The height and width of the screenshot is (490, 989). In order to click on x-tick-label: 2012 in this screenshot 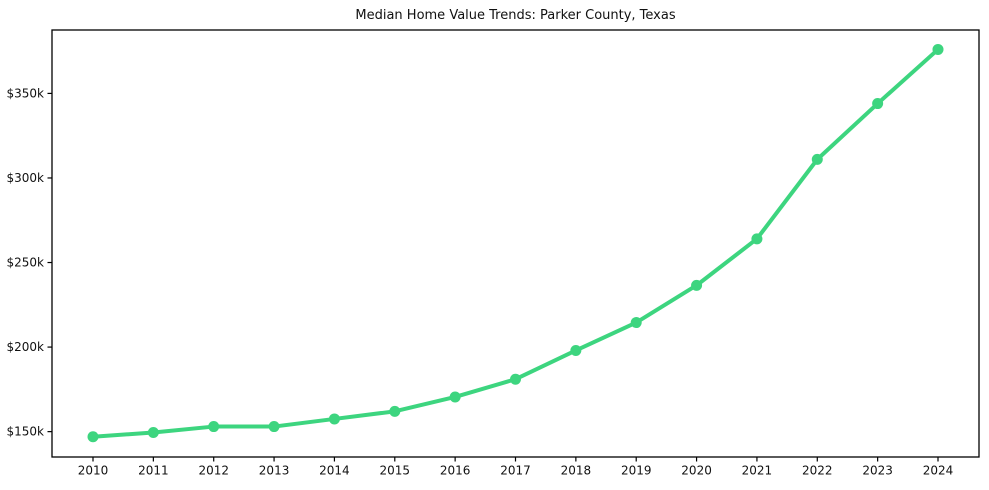, I will do `click(213, 471)`.